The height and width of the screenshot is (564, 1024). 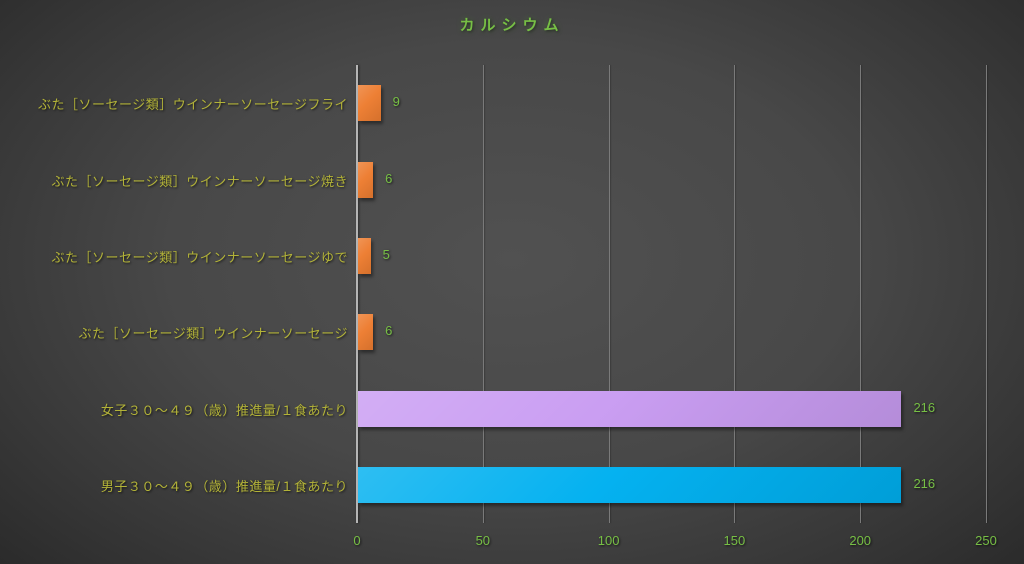 I want to click on x-axis-tick-label: 200, so click(x=860, y=540).